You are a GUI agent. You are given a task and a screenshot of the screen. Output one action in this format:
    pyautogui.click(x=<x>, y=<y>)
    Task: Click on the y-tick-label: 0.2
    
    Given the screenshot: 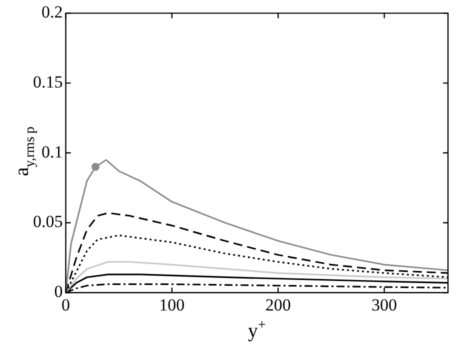 What is the action you would take?
    pyautogui.click(x=52, y=12)
    